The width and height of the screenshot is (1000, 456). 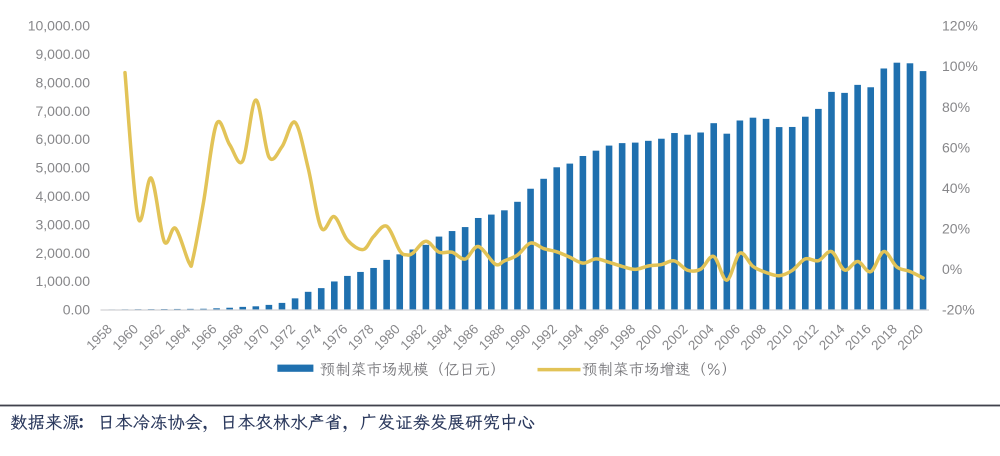 What do you see at coordinates (63, 253) in the screenshot?
I see `svg-text: 2,000.00` at bounding box center [63, 253].